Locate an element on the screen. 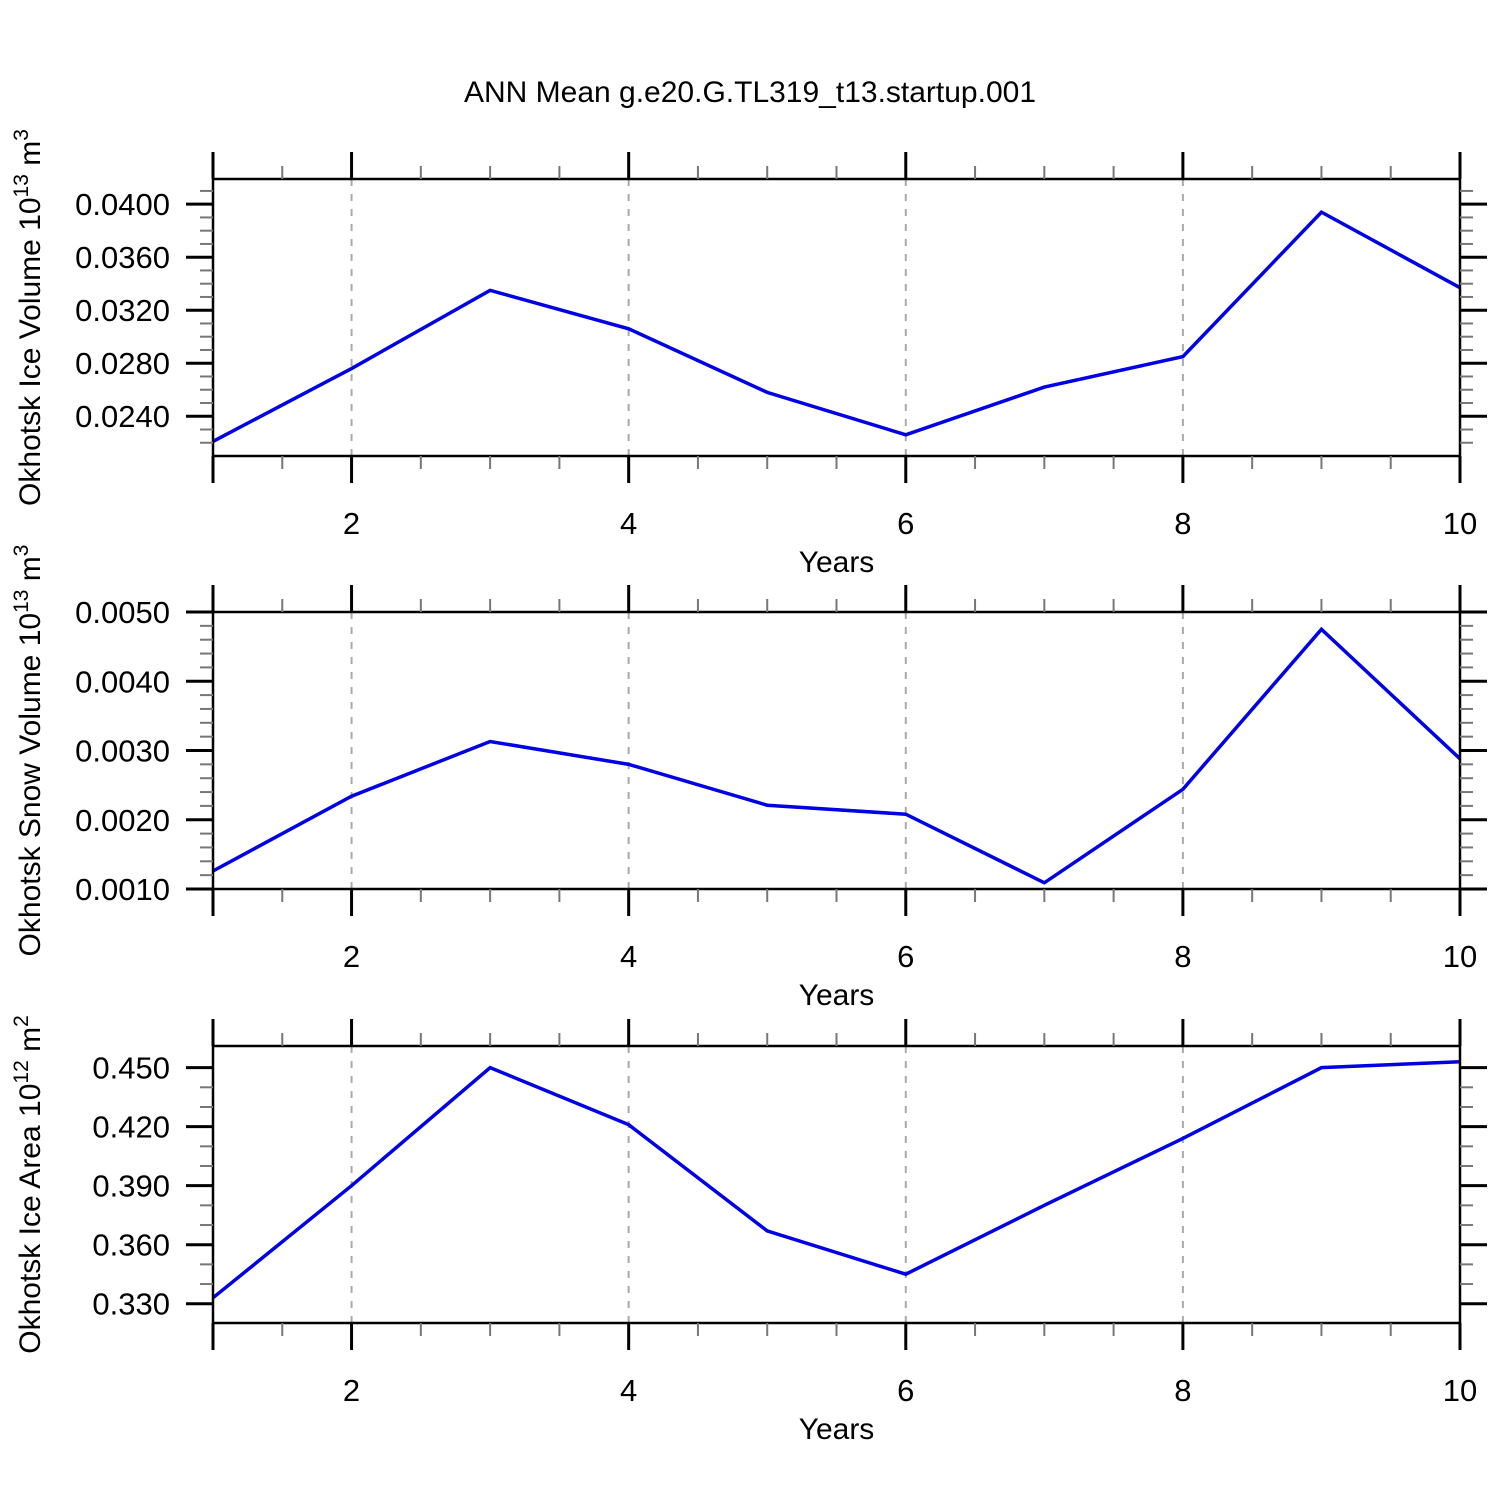  chart-title: ANN Mean g.e20.G.TL319_t13.startup.001 is located at coordinates (750, 92).